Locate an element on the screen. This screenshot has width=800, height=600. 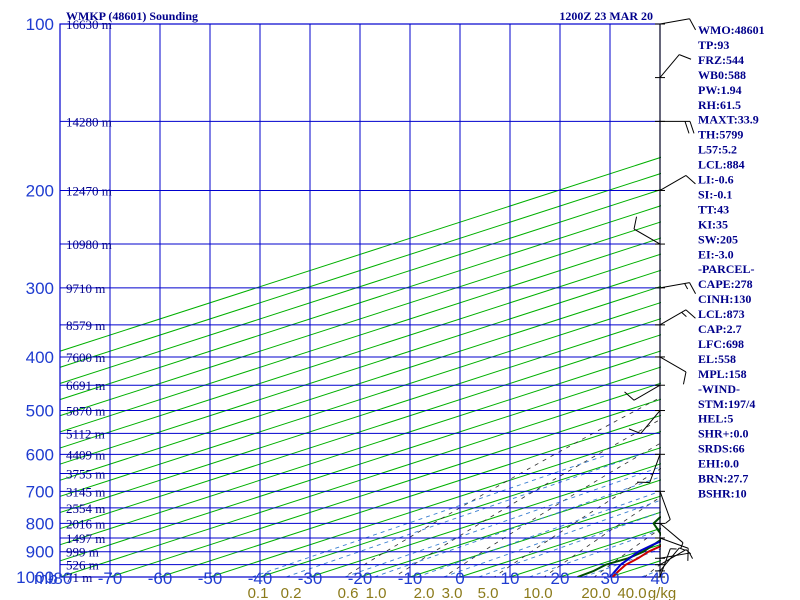
height-label: 2016 m is located at coordinates (85, 523).